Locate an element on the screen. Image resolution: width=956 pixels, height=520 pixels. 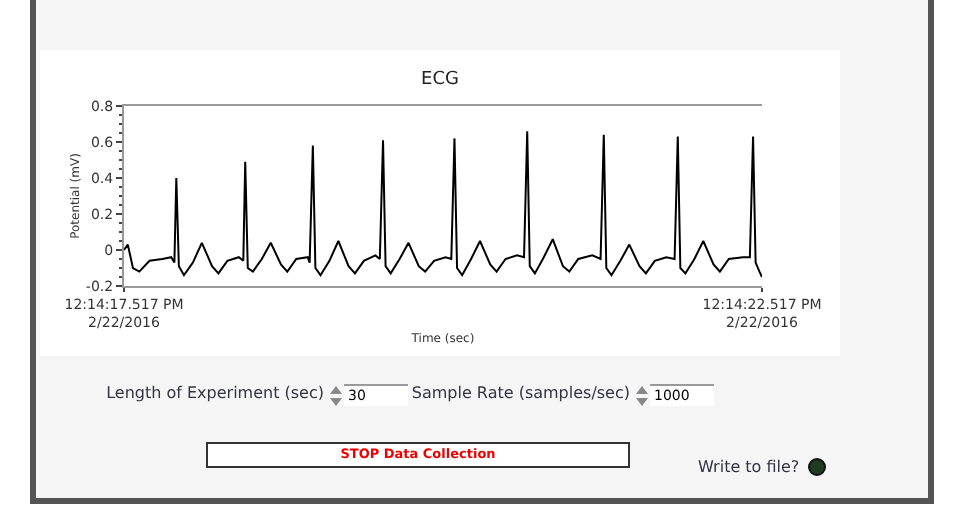
text: Sample Rate (samples/sec) is located at coordinates (520, 393).